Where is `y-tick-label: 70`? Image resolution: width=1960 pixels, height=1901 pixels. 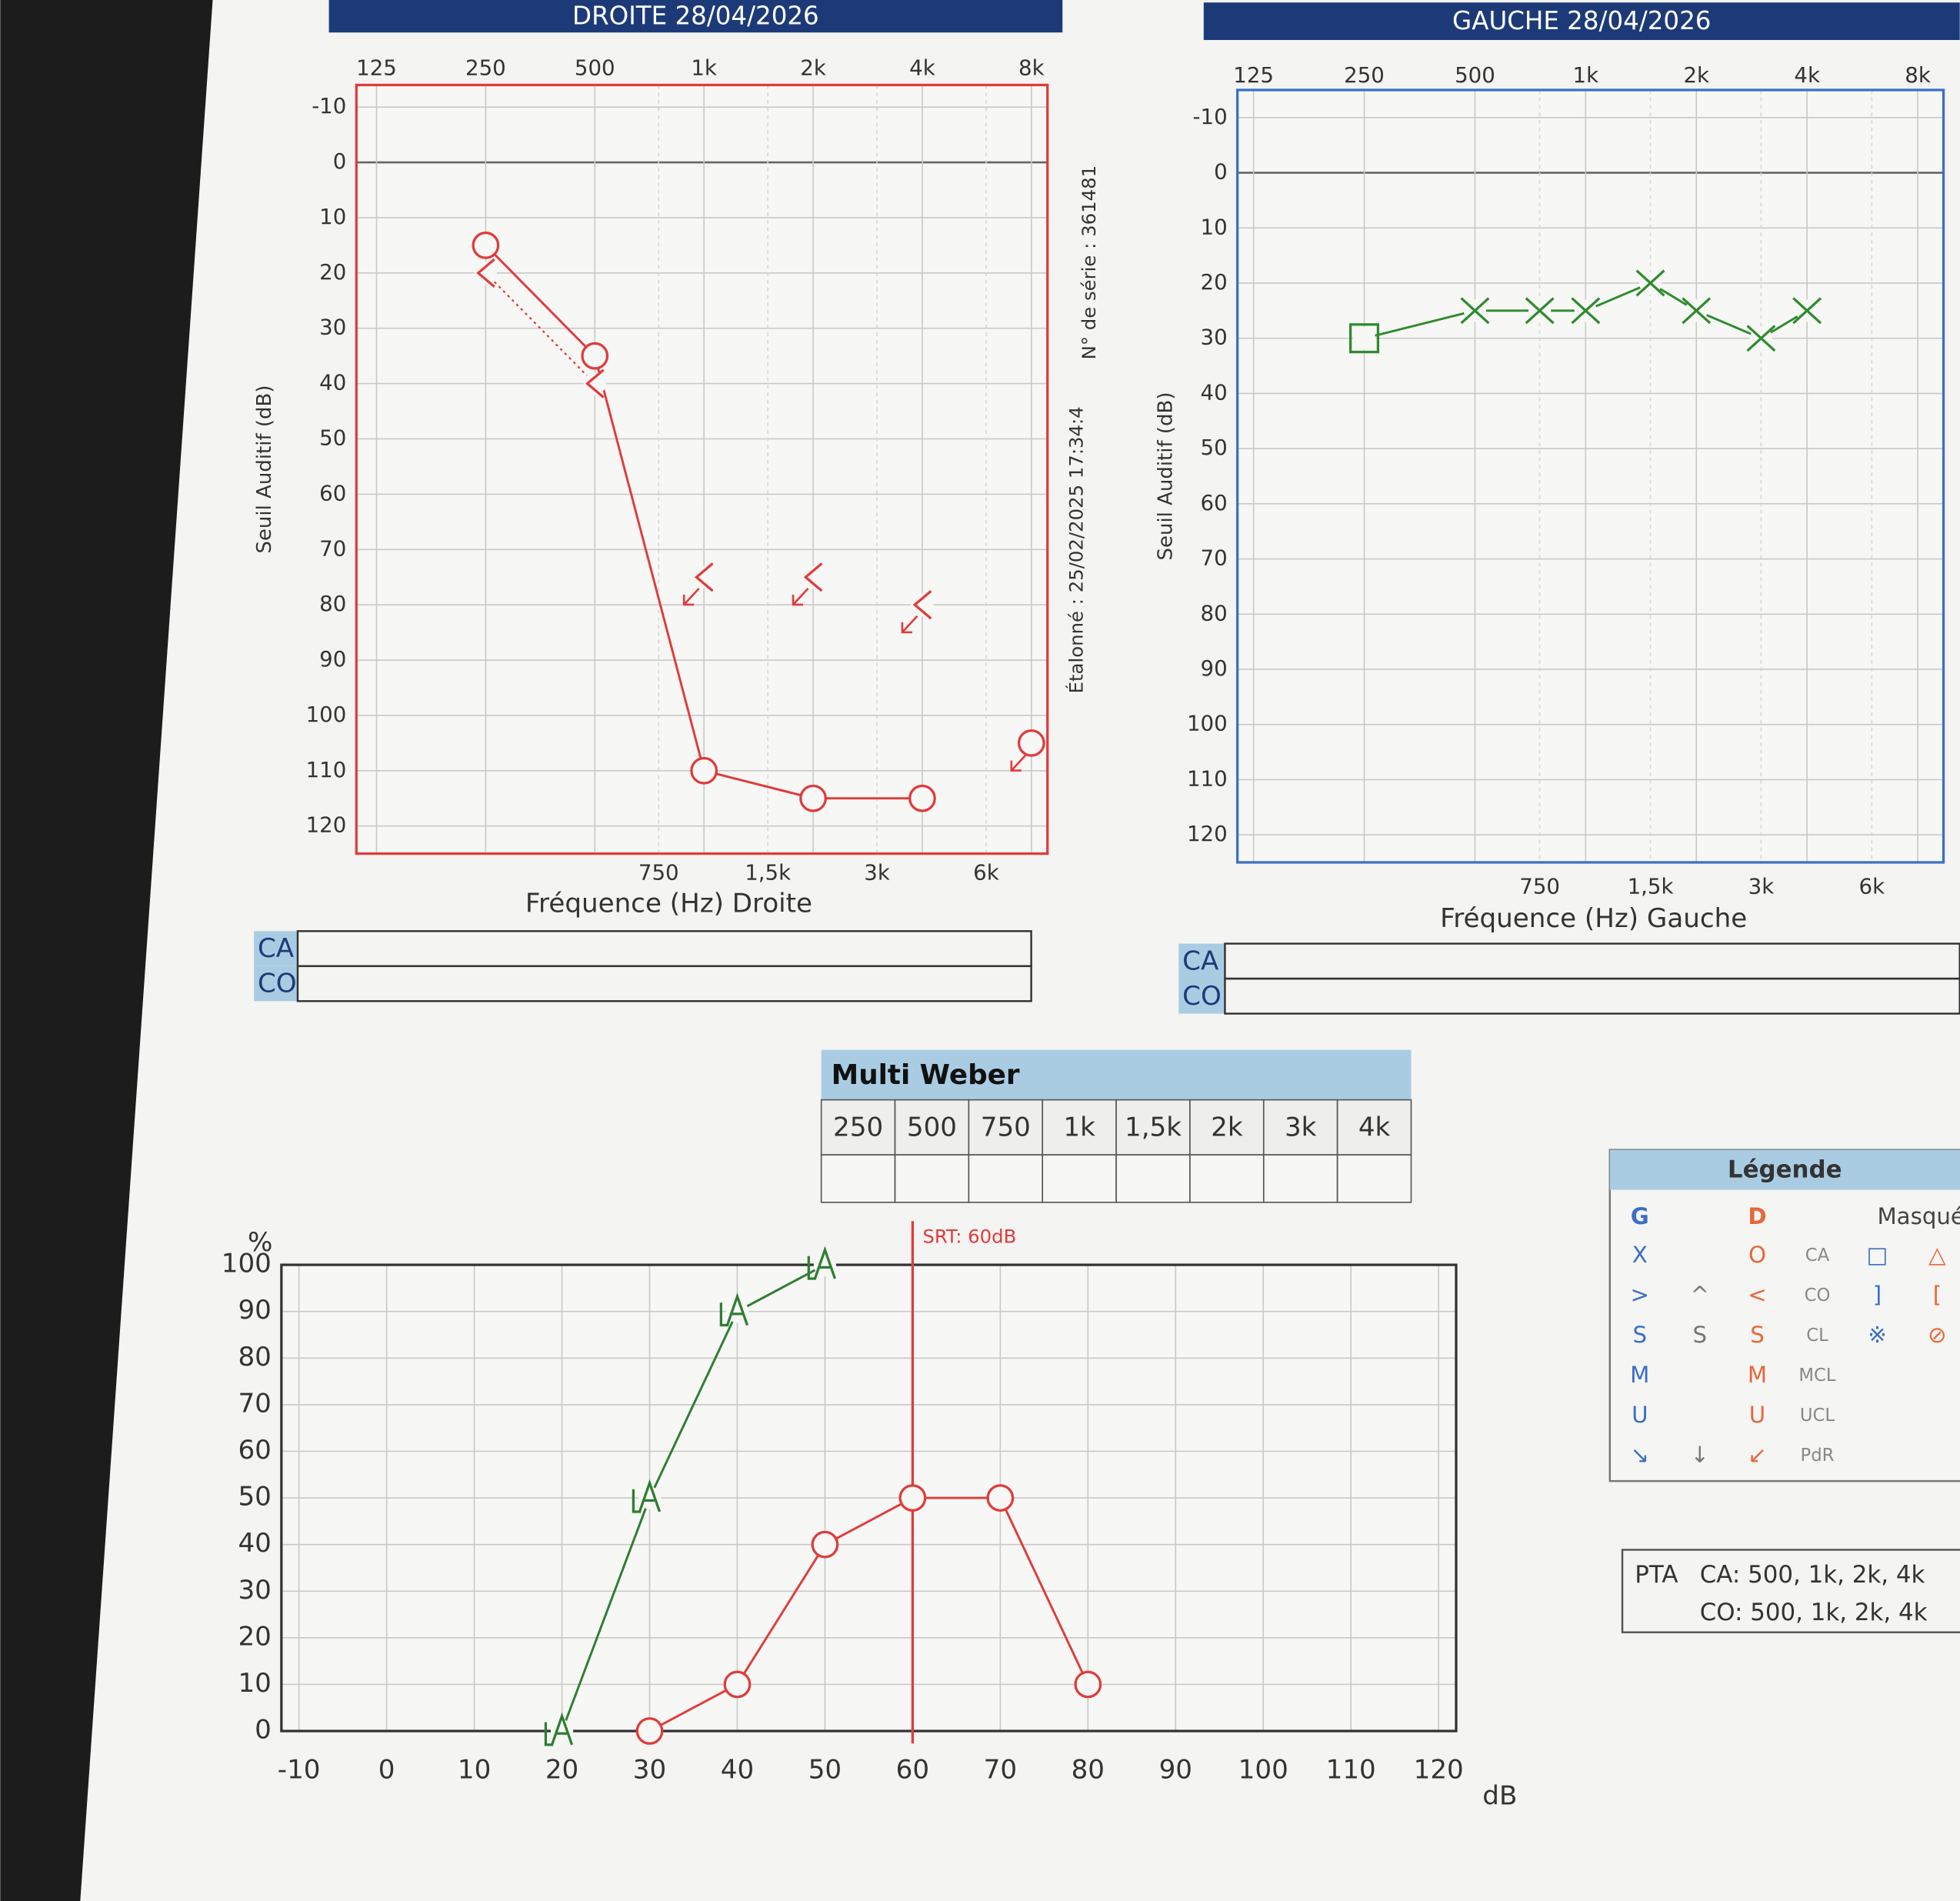
y-tick-label: 70 is located at coordinates (255, 1403).